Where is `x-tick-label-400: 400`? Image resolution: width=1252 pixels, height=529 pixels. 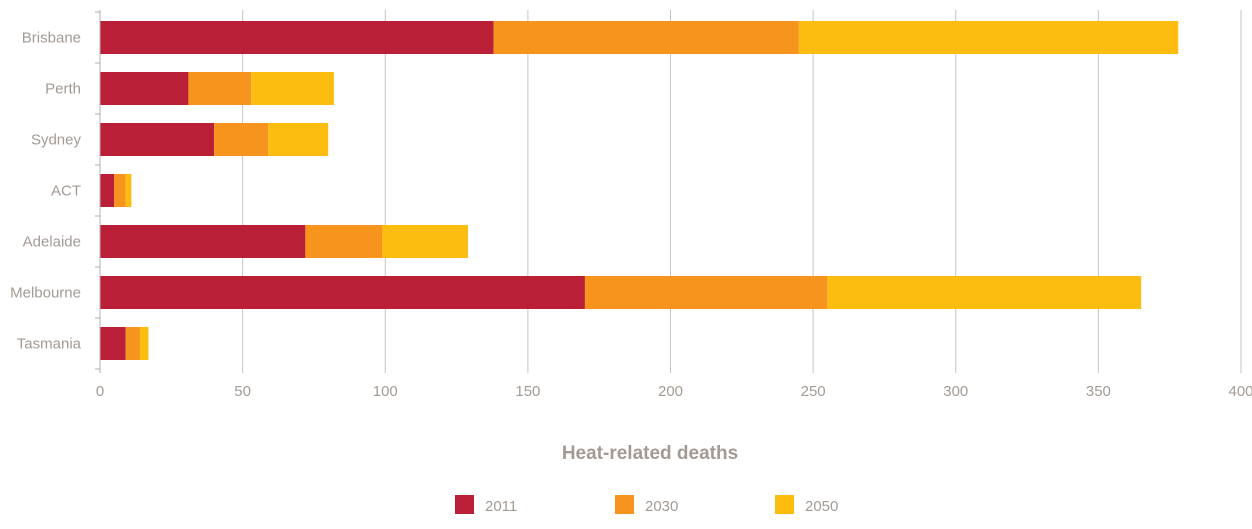
x-tick-label-400: 400 is located at coordinates (1240, 391).